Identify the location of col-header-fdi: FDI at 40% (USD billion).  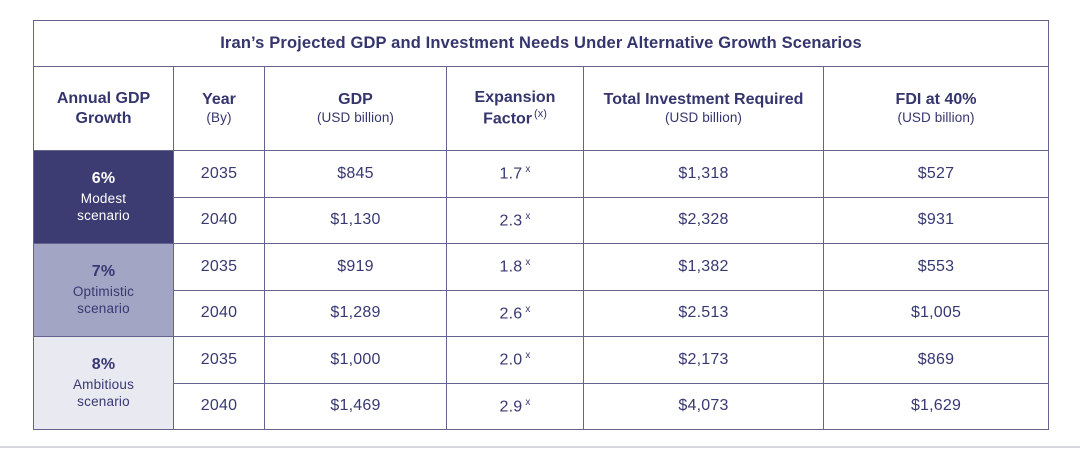
(936, 108).